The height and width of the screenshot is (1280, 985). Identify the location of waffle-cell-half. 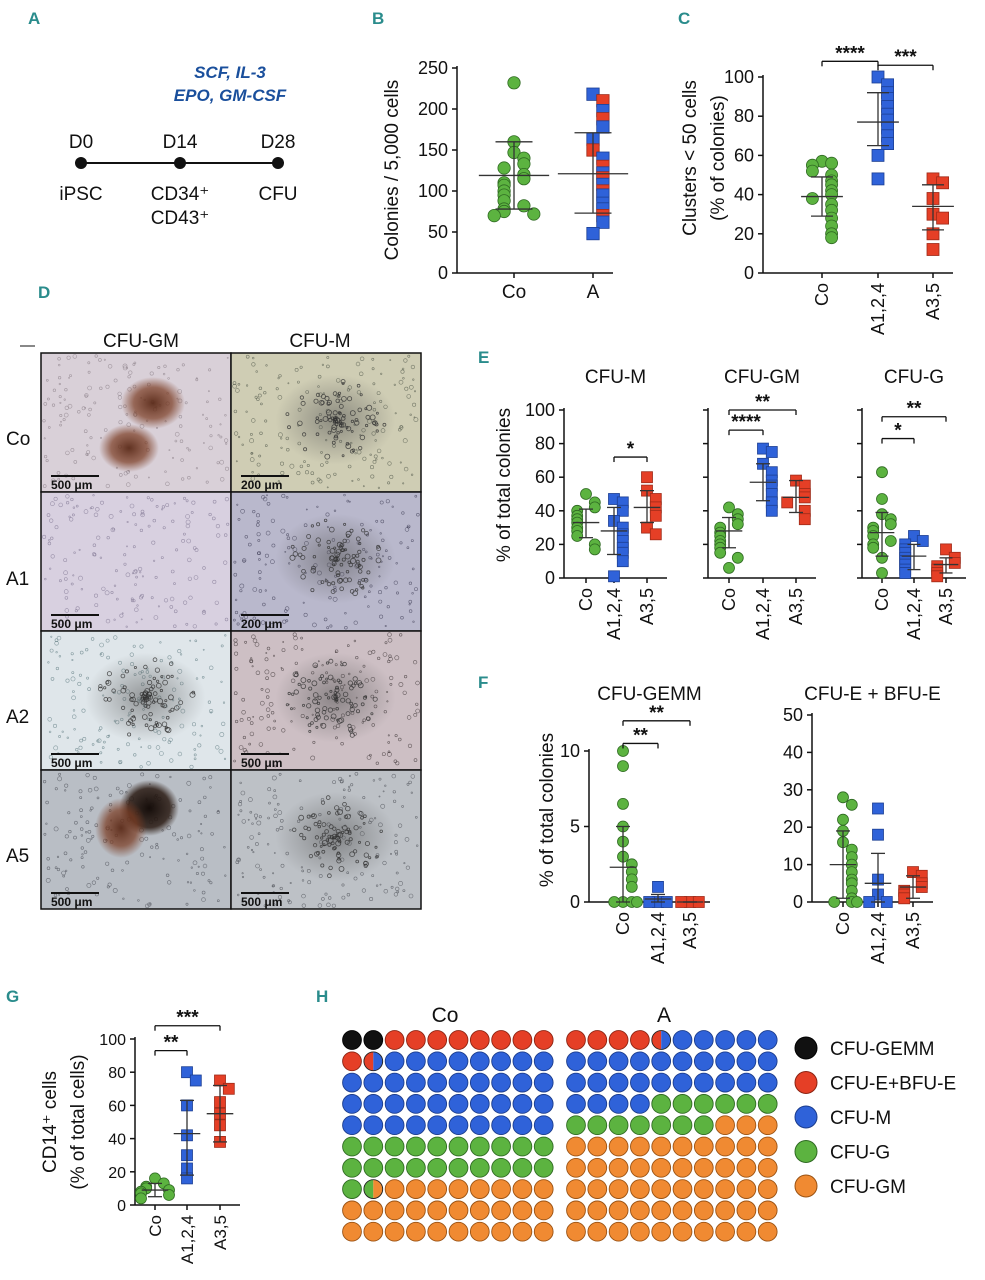
(378, 1189).